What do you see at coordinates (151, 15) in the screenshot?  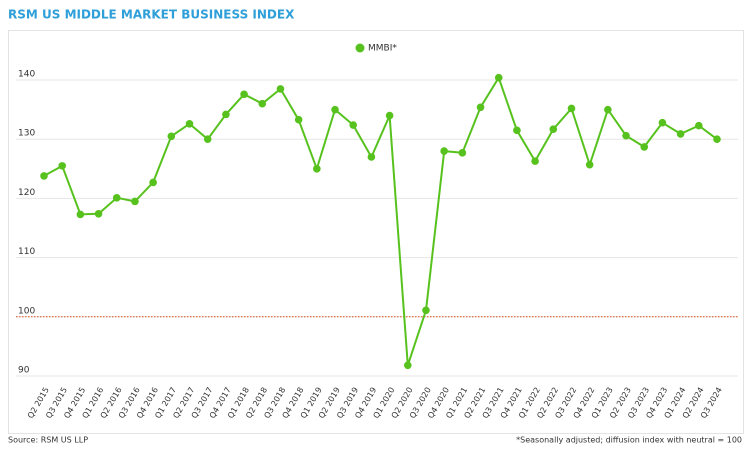 I see `chart-title: RSM US MIDDLE MARKET BUSINESS INDEX` at bounding box center [151, 15].